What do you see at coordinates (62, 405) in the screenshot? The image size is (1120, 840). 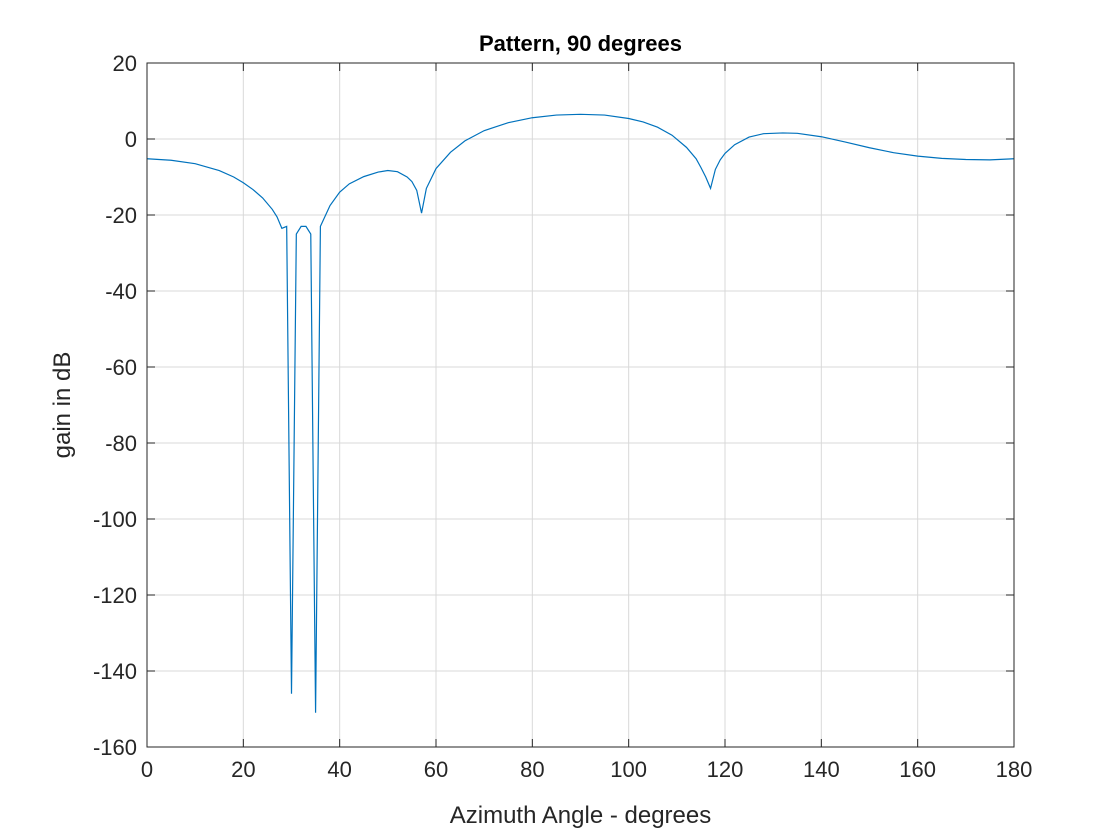 I see `y-axis-label: gain in dB` at bounding box center [62, 405].